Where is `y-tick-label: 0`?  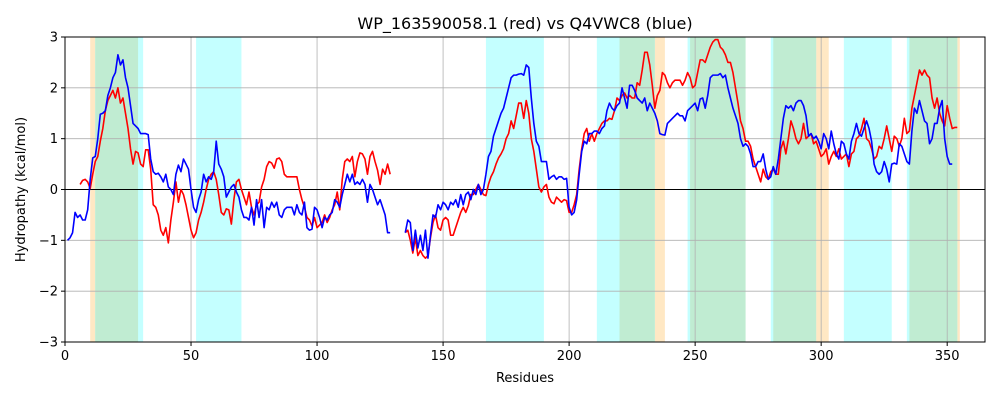
y-tick-label: 0 is located at coordinates (54, 190).